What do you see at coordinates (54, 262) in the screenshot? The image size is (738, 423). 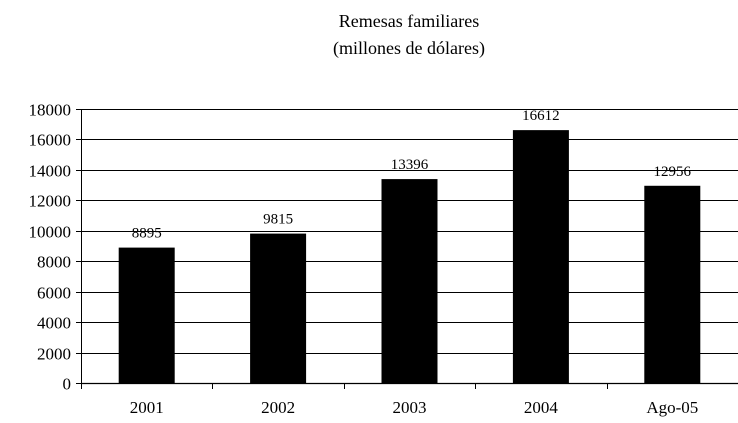 I see `y-tick-label: 8000` at bounding box center [54, 262].